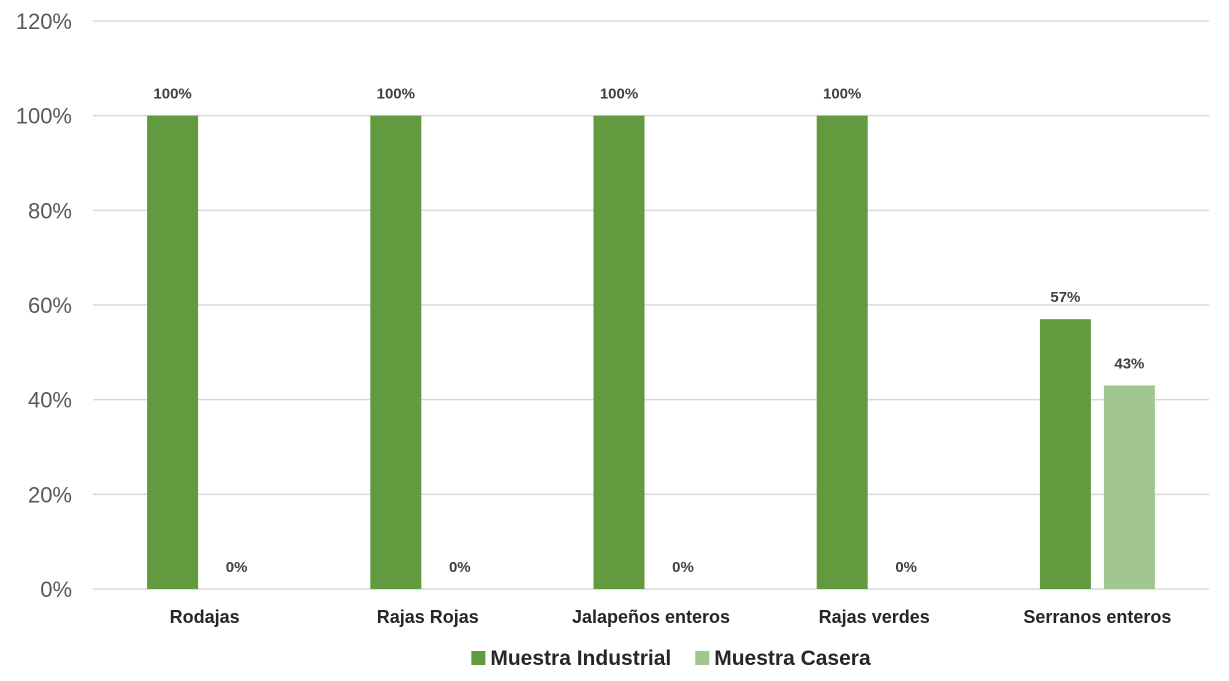 The width and height of the screenshot is (1229, 681). I want to click on legend-label: Muestra Industrial, so click(580, 658).